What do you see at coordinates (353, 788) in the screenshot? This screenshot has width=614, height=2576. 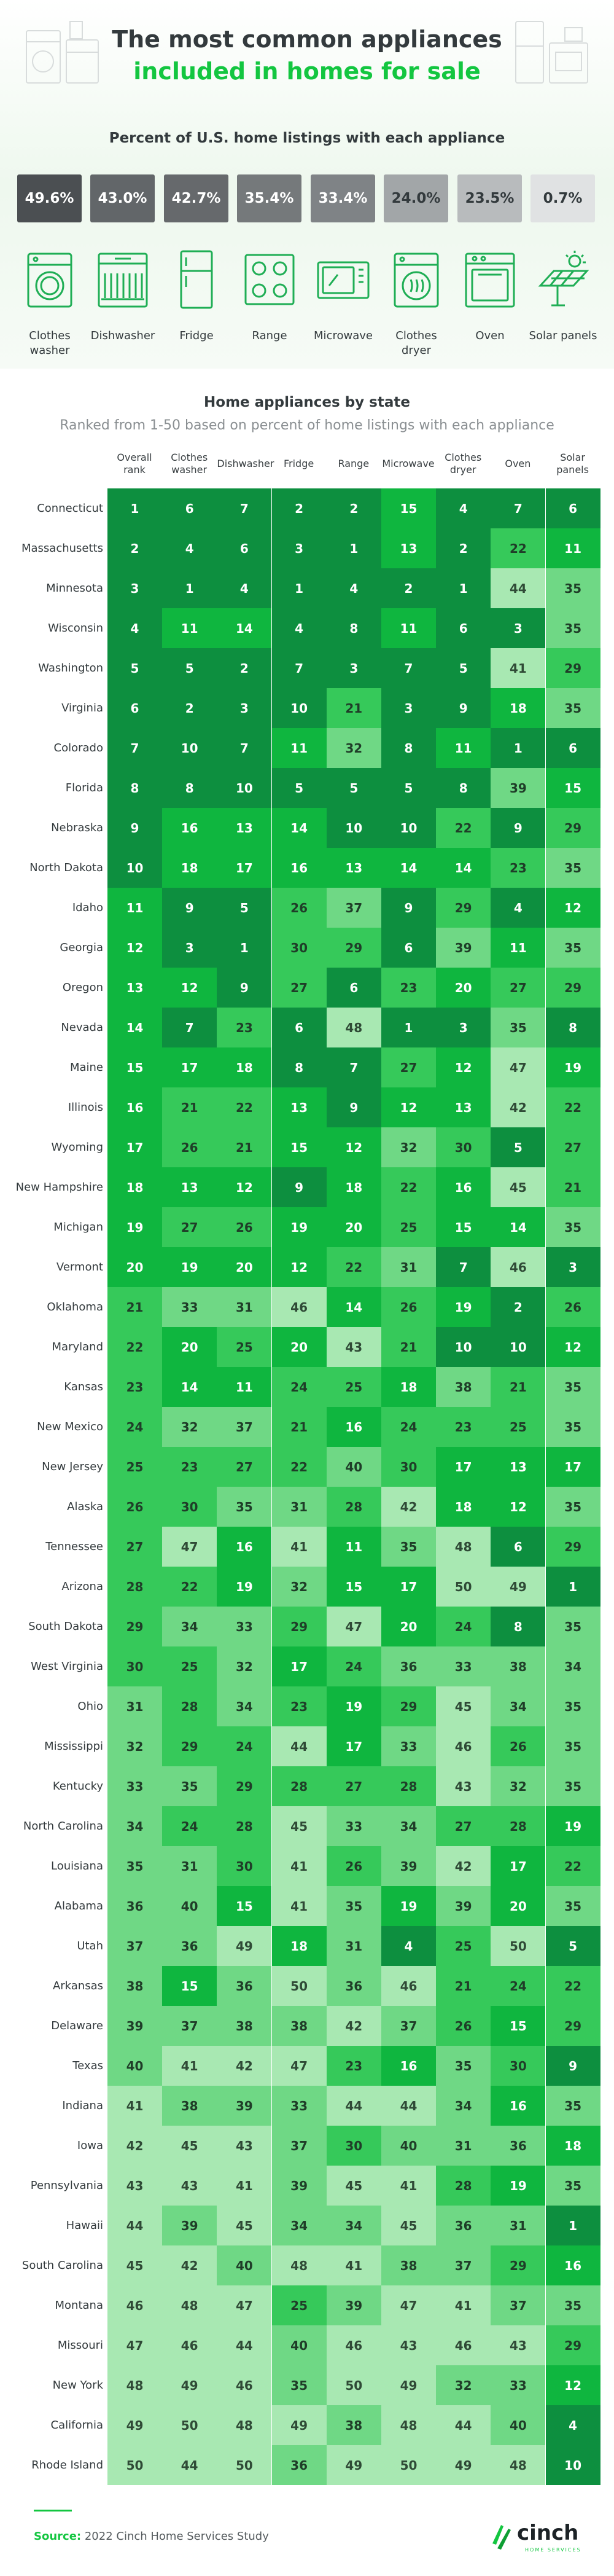 I see `rank-cell: 5` at bounding box center [353, 788].